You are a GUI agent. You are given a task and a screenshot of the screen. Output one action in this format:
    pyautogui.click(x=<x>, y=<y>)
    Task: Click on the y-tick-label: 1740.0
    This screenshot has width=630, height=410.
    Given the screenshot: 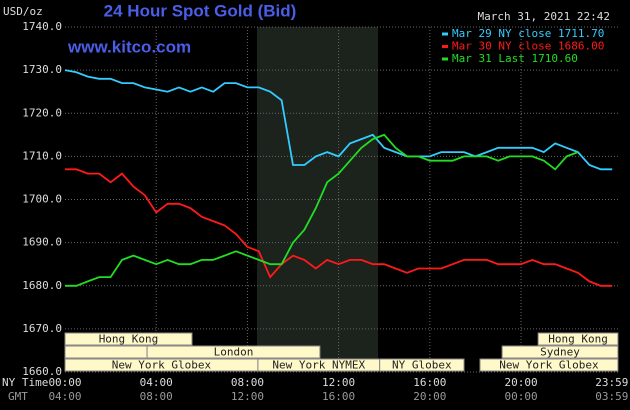 What is the action you would take?
    pyautogui.click(x=42, y=26)
    